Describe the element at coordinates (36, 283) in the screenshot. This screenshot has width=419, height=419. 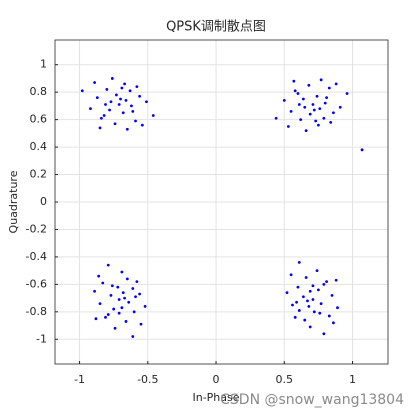
I see `y-tick-label: -0.6` at that location.